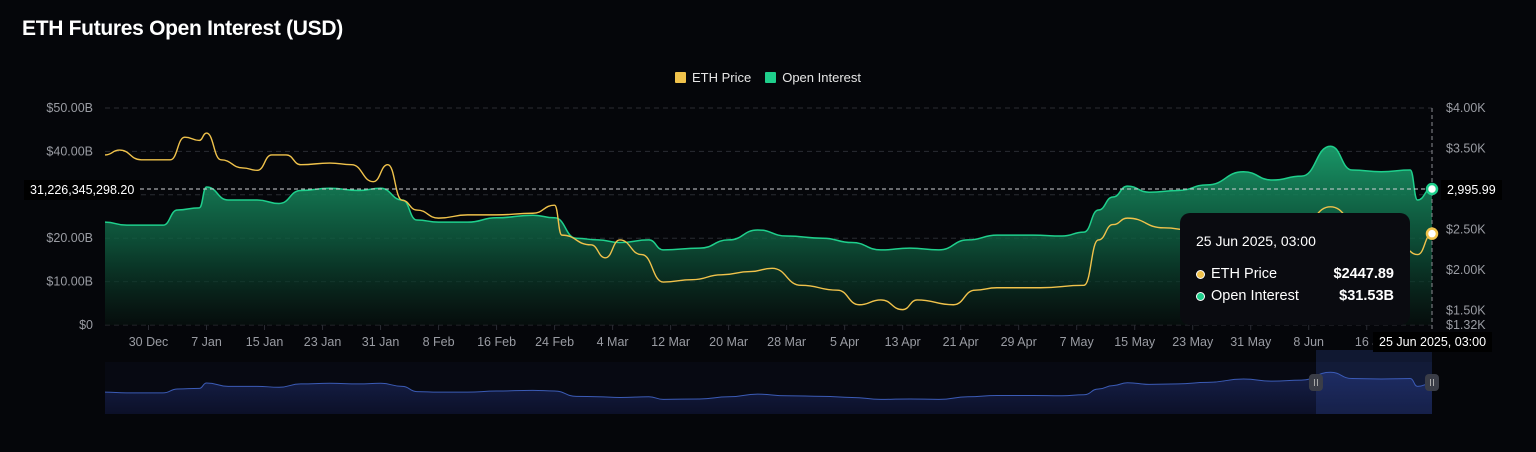 This screenshot has height=452, width=1536. I want to click on x-tick-label: 7 Jan, so click(206, 342).